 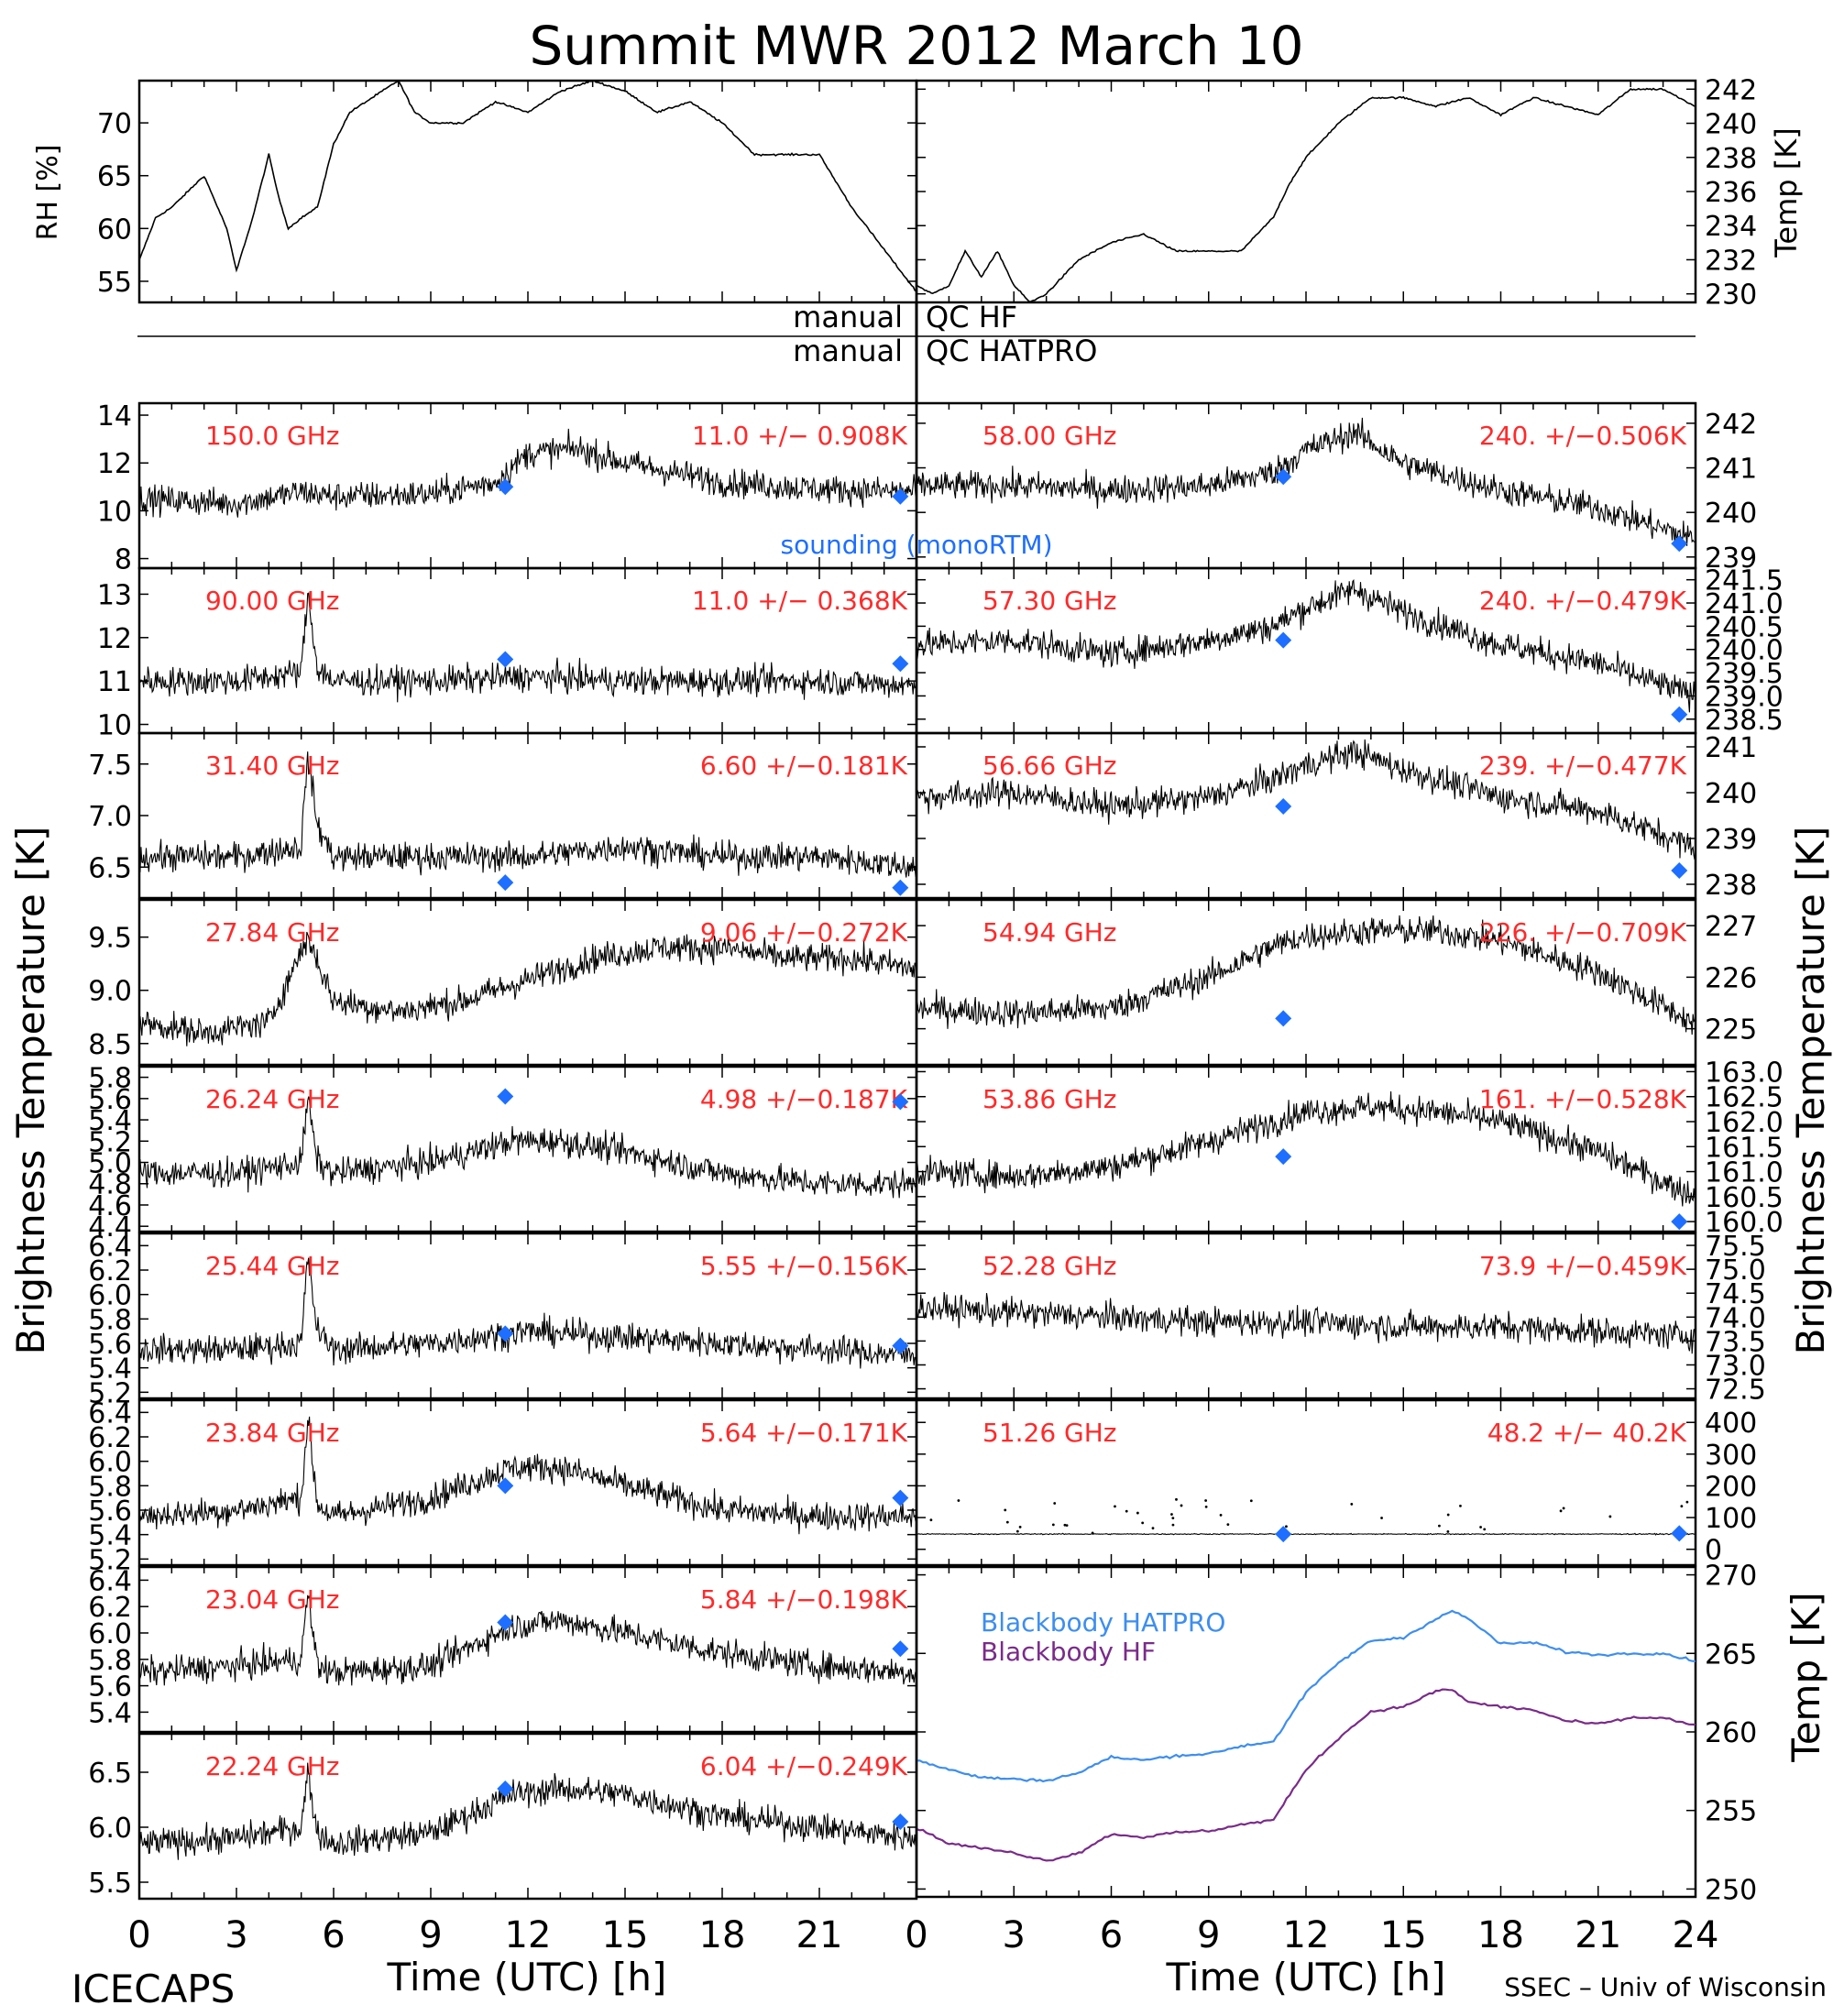 What do you see at coordinates (1583, 1266) in the screenshot?
I see `stat-label: 73.9 +/−0.459K` at bounding box center [1583, 1266].